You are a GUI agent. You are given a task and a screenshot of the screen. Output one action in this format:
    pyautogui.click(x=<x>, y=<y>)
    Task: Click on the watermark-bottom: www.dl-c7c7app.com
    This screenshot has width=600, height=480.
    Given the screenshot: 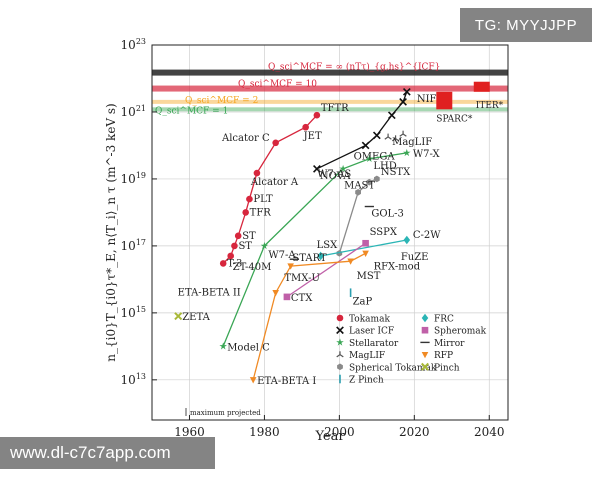 What is the action you would take?
    pyautogui.click(x=107, y=453)
    